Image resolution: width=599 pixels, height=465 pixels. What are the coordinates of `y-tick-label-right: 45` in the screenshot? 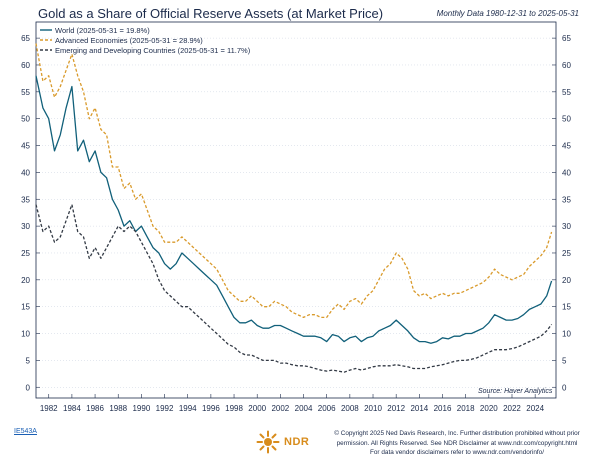 It's located at (566, 146).